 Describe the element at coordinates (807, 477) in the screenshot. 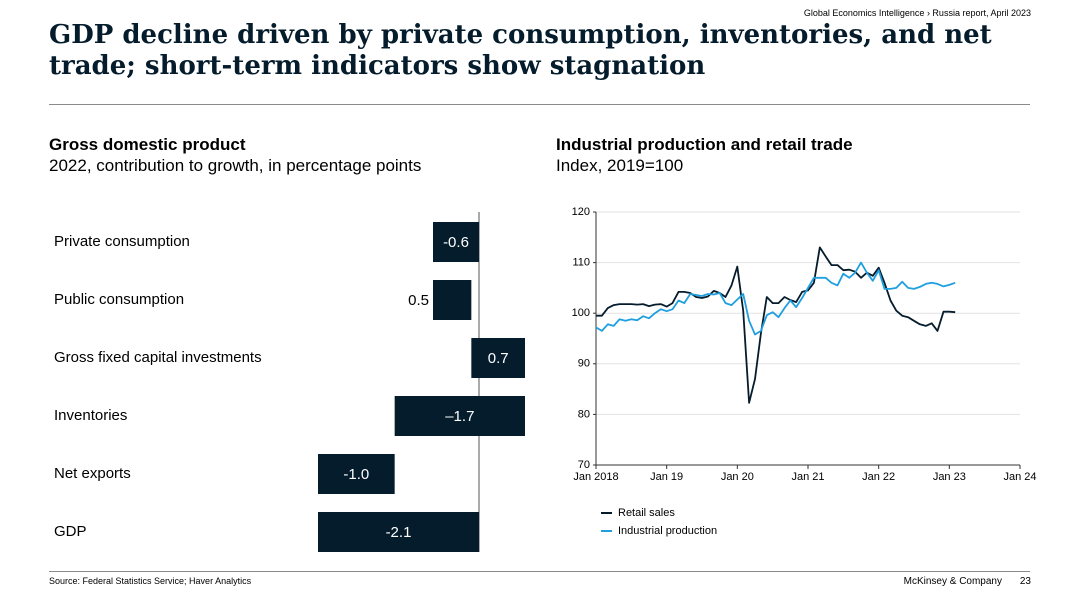

I see `x-tick-label-3: Jan 21` at that location.